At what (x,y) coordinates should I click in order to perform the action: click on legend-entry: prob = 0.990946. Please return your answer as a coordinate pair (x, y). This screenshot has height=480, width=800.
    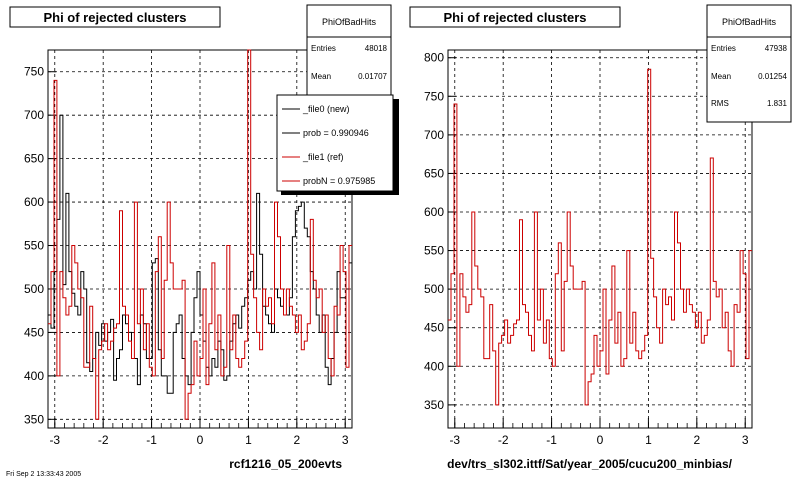
    Looking at the image, I should click on (336, 133).